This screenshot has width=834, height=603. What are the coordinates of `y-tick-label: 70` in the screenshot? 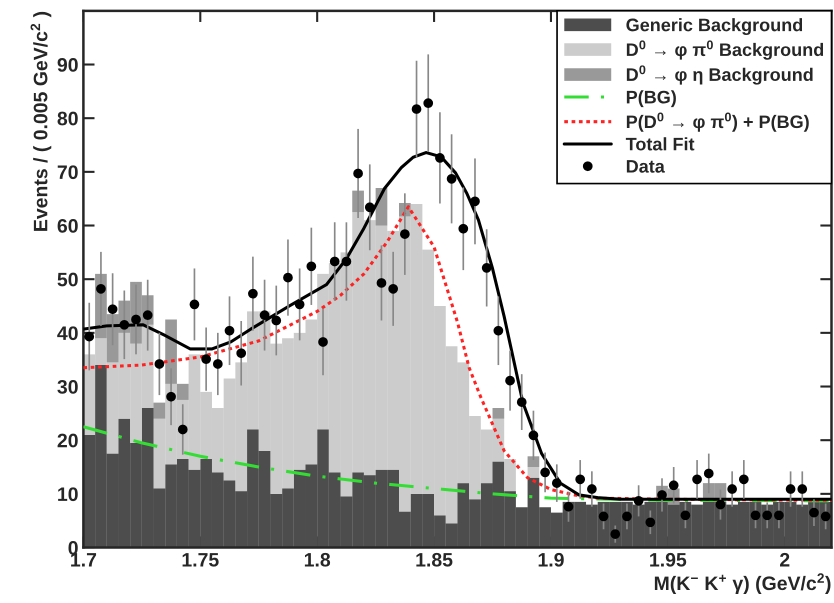 It's located at (68, 172).